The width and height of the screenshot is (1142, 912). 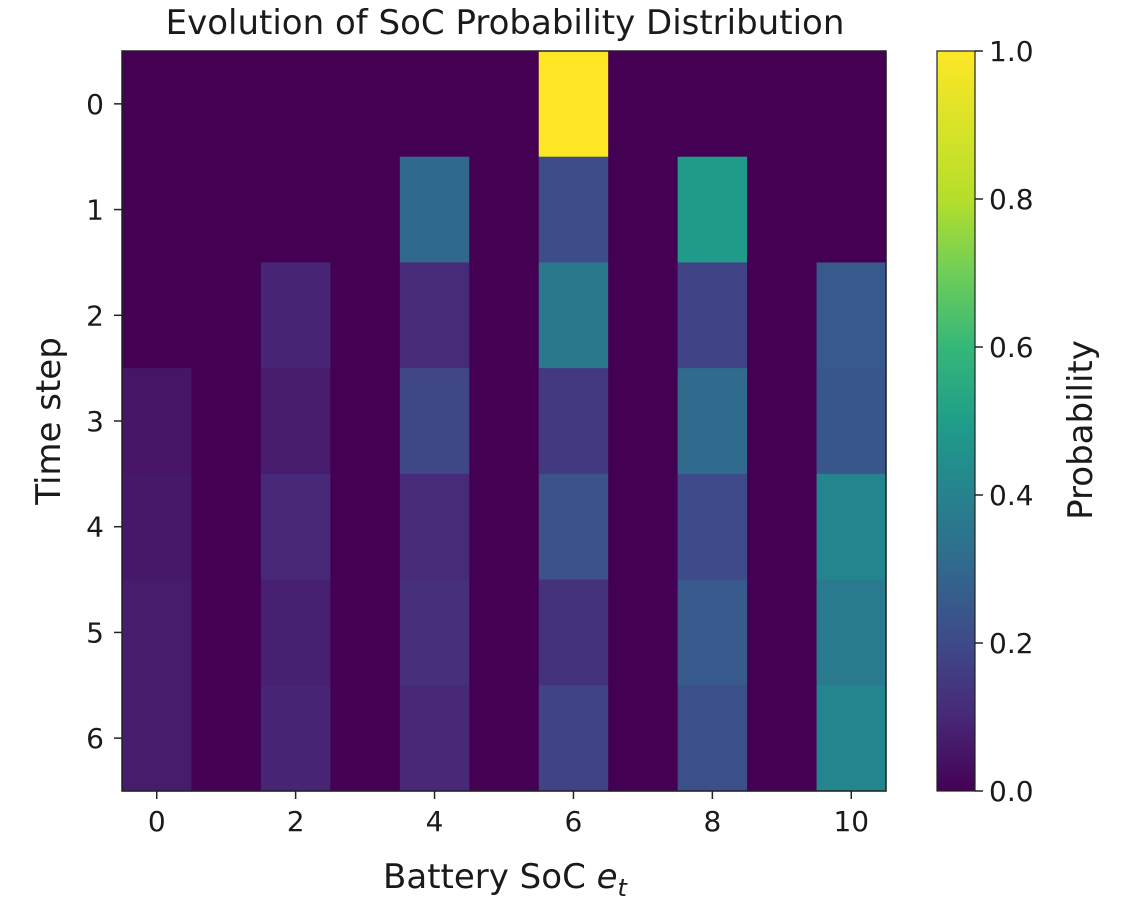 I want to click on colorbar-tick-label: 1.0, so click(x=1011, y=51).